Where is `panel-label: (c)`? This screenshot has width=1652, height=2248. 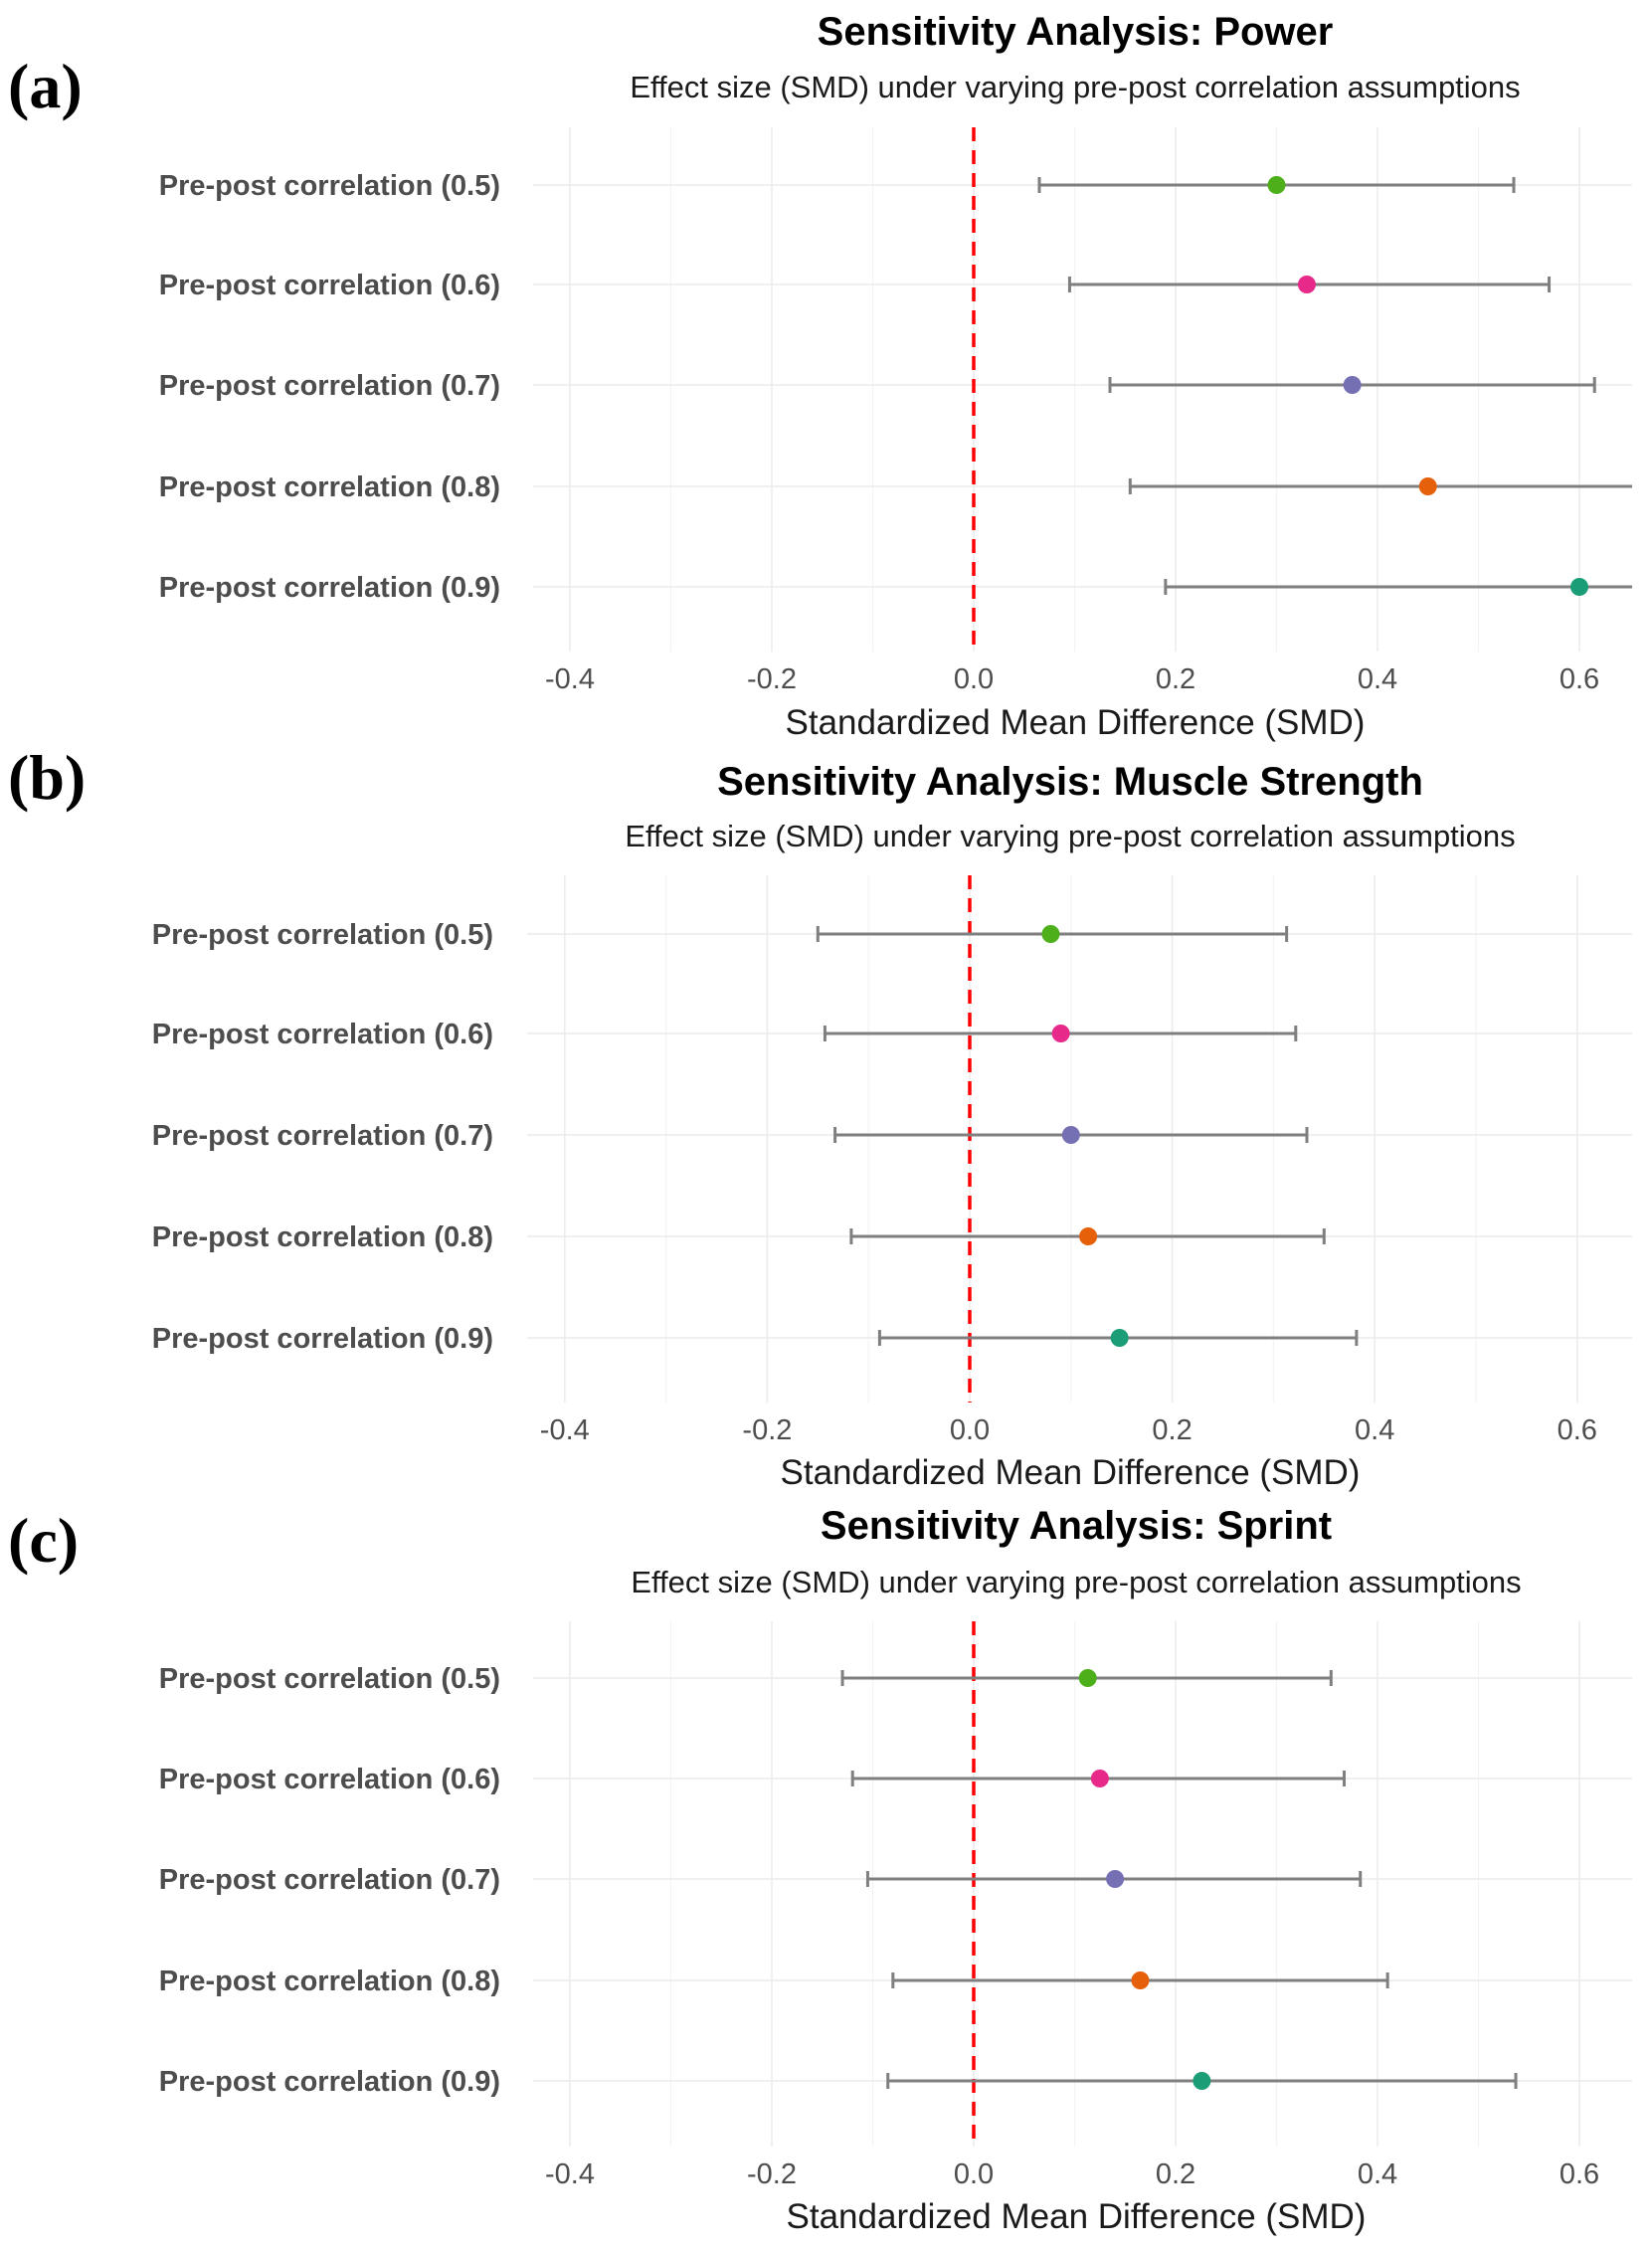 panel-label: (c) is located at coordinates (43, 1540).